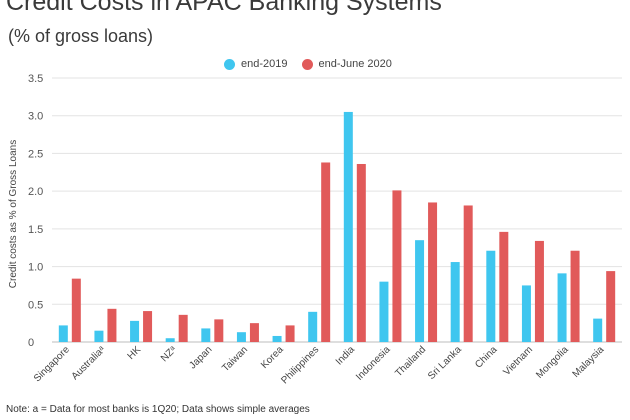  What do you see at coordinates (445, 363) in the screenshot?
I see `x-tick-label-sri-lanka: Sri Lanka` at bounding box center [445, 363].